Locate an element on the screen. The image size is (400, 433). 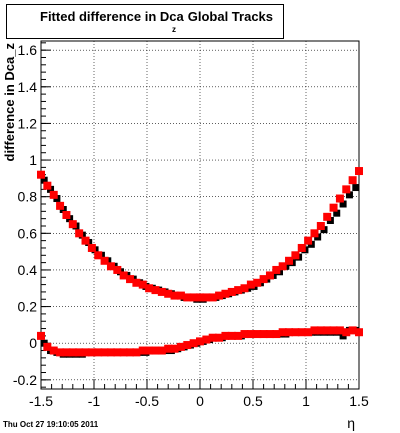
x-tick-label: 0.5 is located at coordinates (253, 401).